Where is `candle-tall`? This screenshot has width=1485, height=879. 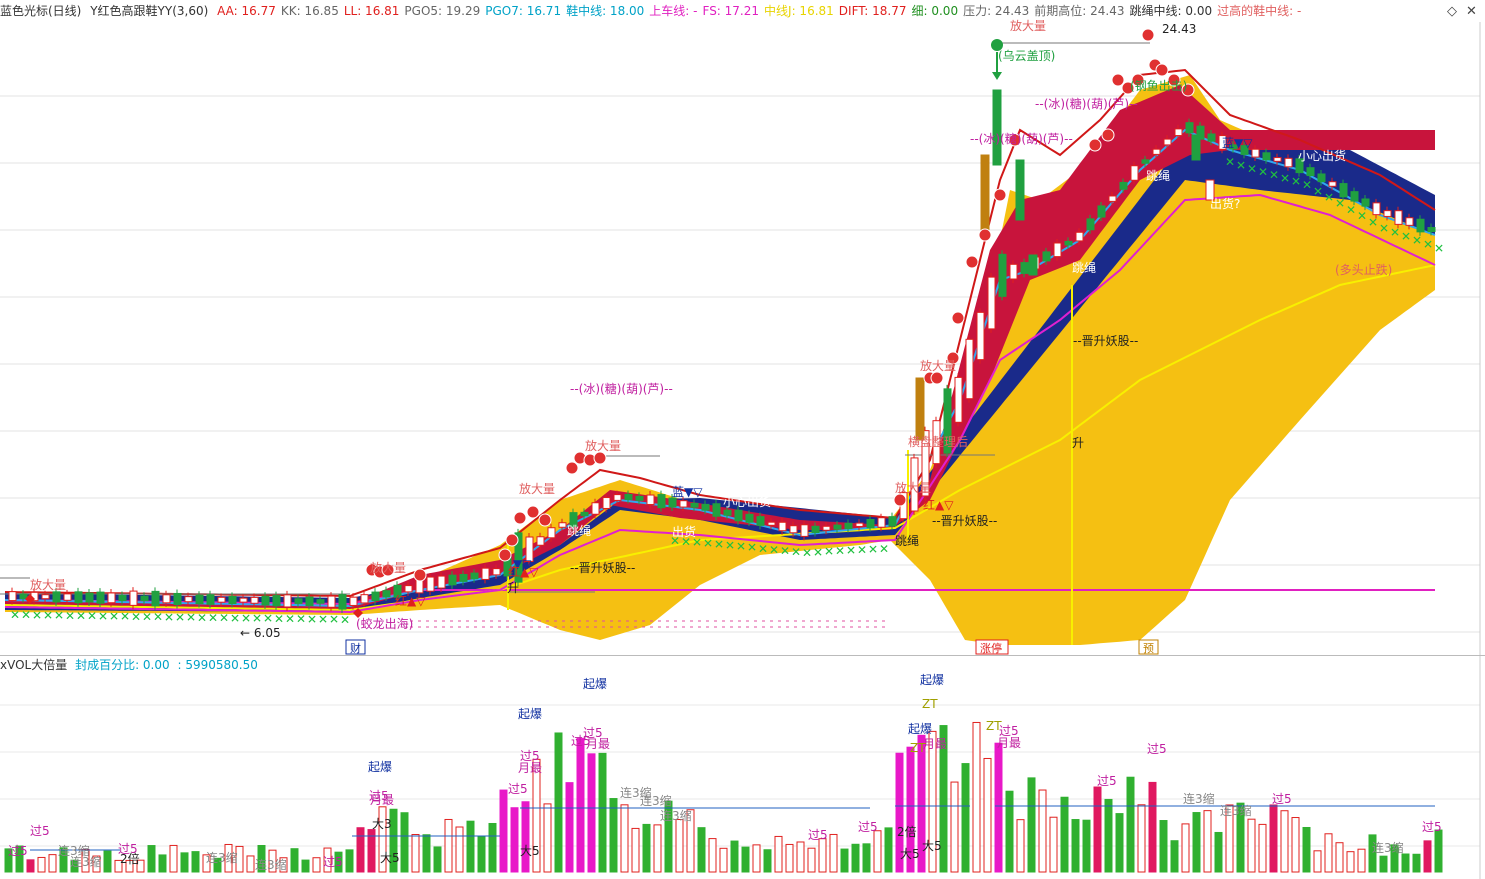
candle-tall is located at coordinates (1020, 190).